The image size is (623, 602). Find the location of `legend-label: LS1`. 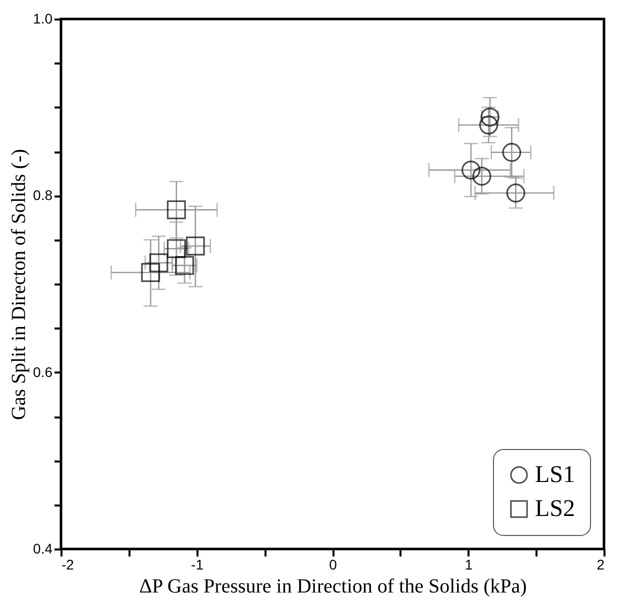

legend-label: LS1 is located at coordinates (555, 475).